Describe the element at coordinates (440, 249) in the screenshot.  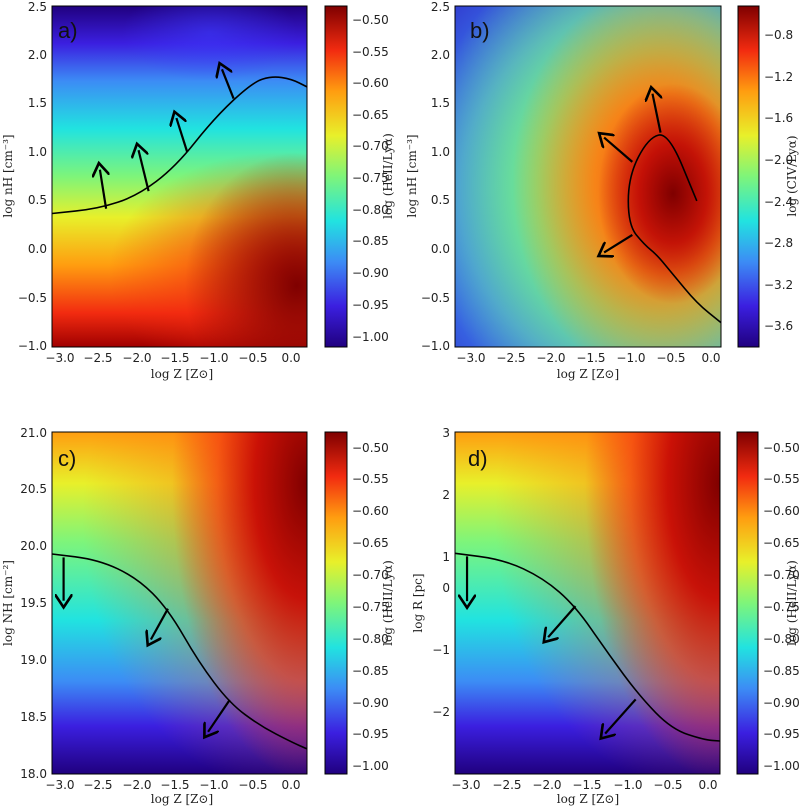
I see `y-tick: 0.0` at that location.